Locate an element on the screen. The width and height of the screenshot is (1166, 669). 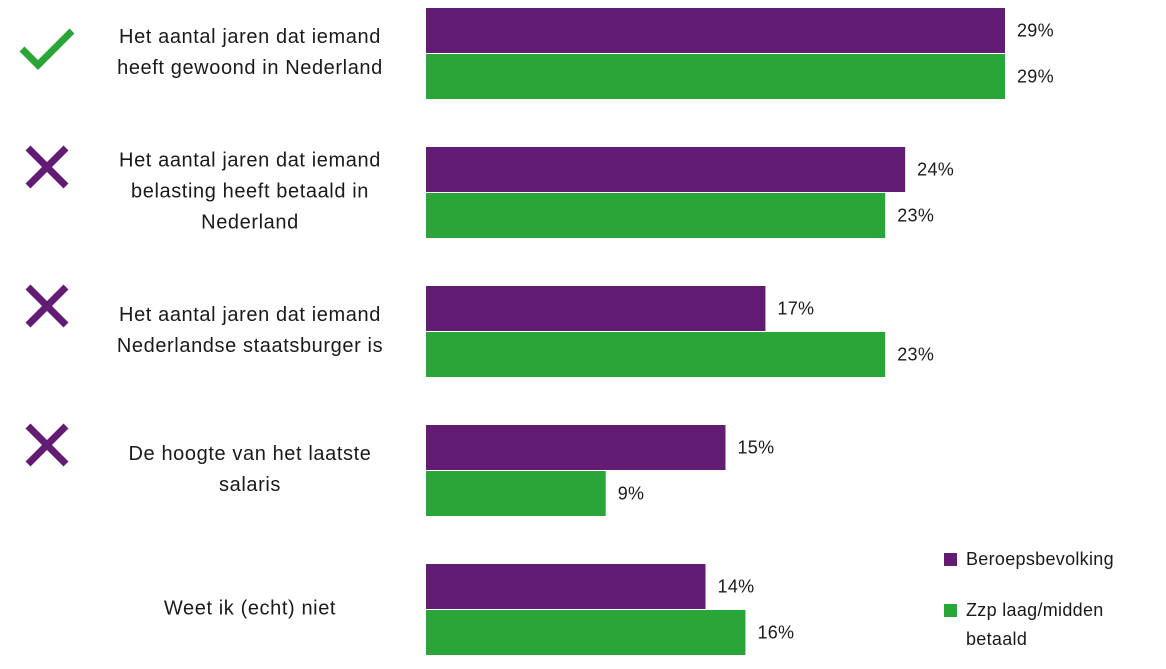
category-label-line: De hoogte van het laatste is located at coordinates (250, 454).